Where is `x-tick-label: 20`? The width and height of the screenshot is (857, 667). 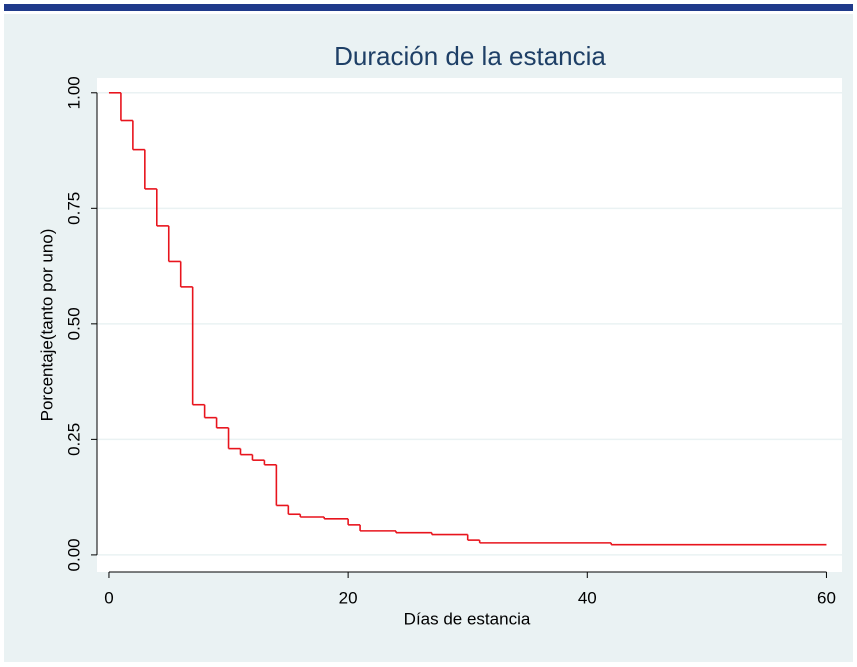
x-tick-label: 20 is located at coordinates (348, 597).